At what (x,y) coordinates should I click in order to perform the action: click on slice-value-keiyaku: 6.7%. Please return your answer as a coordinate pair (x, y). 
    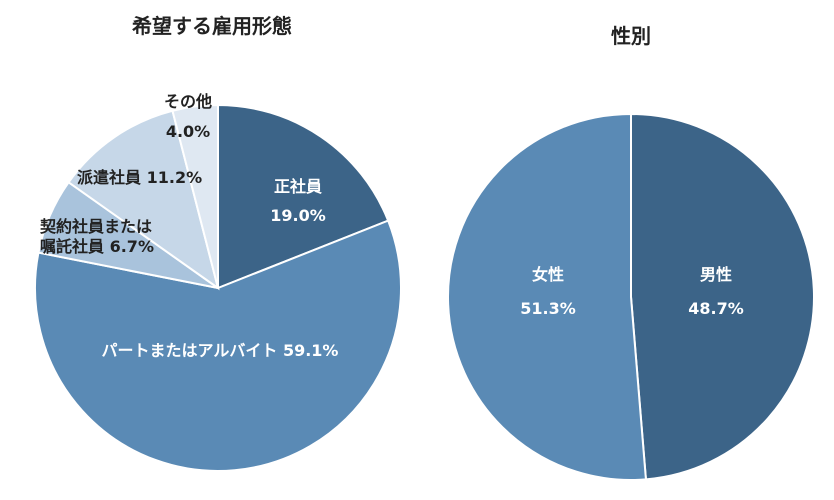
    Looking at the image, I should click on (132, 246).